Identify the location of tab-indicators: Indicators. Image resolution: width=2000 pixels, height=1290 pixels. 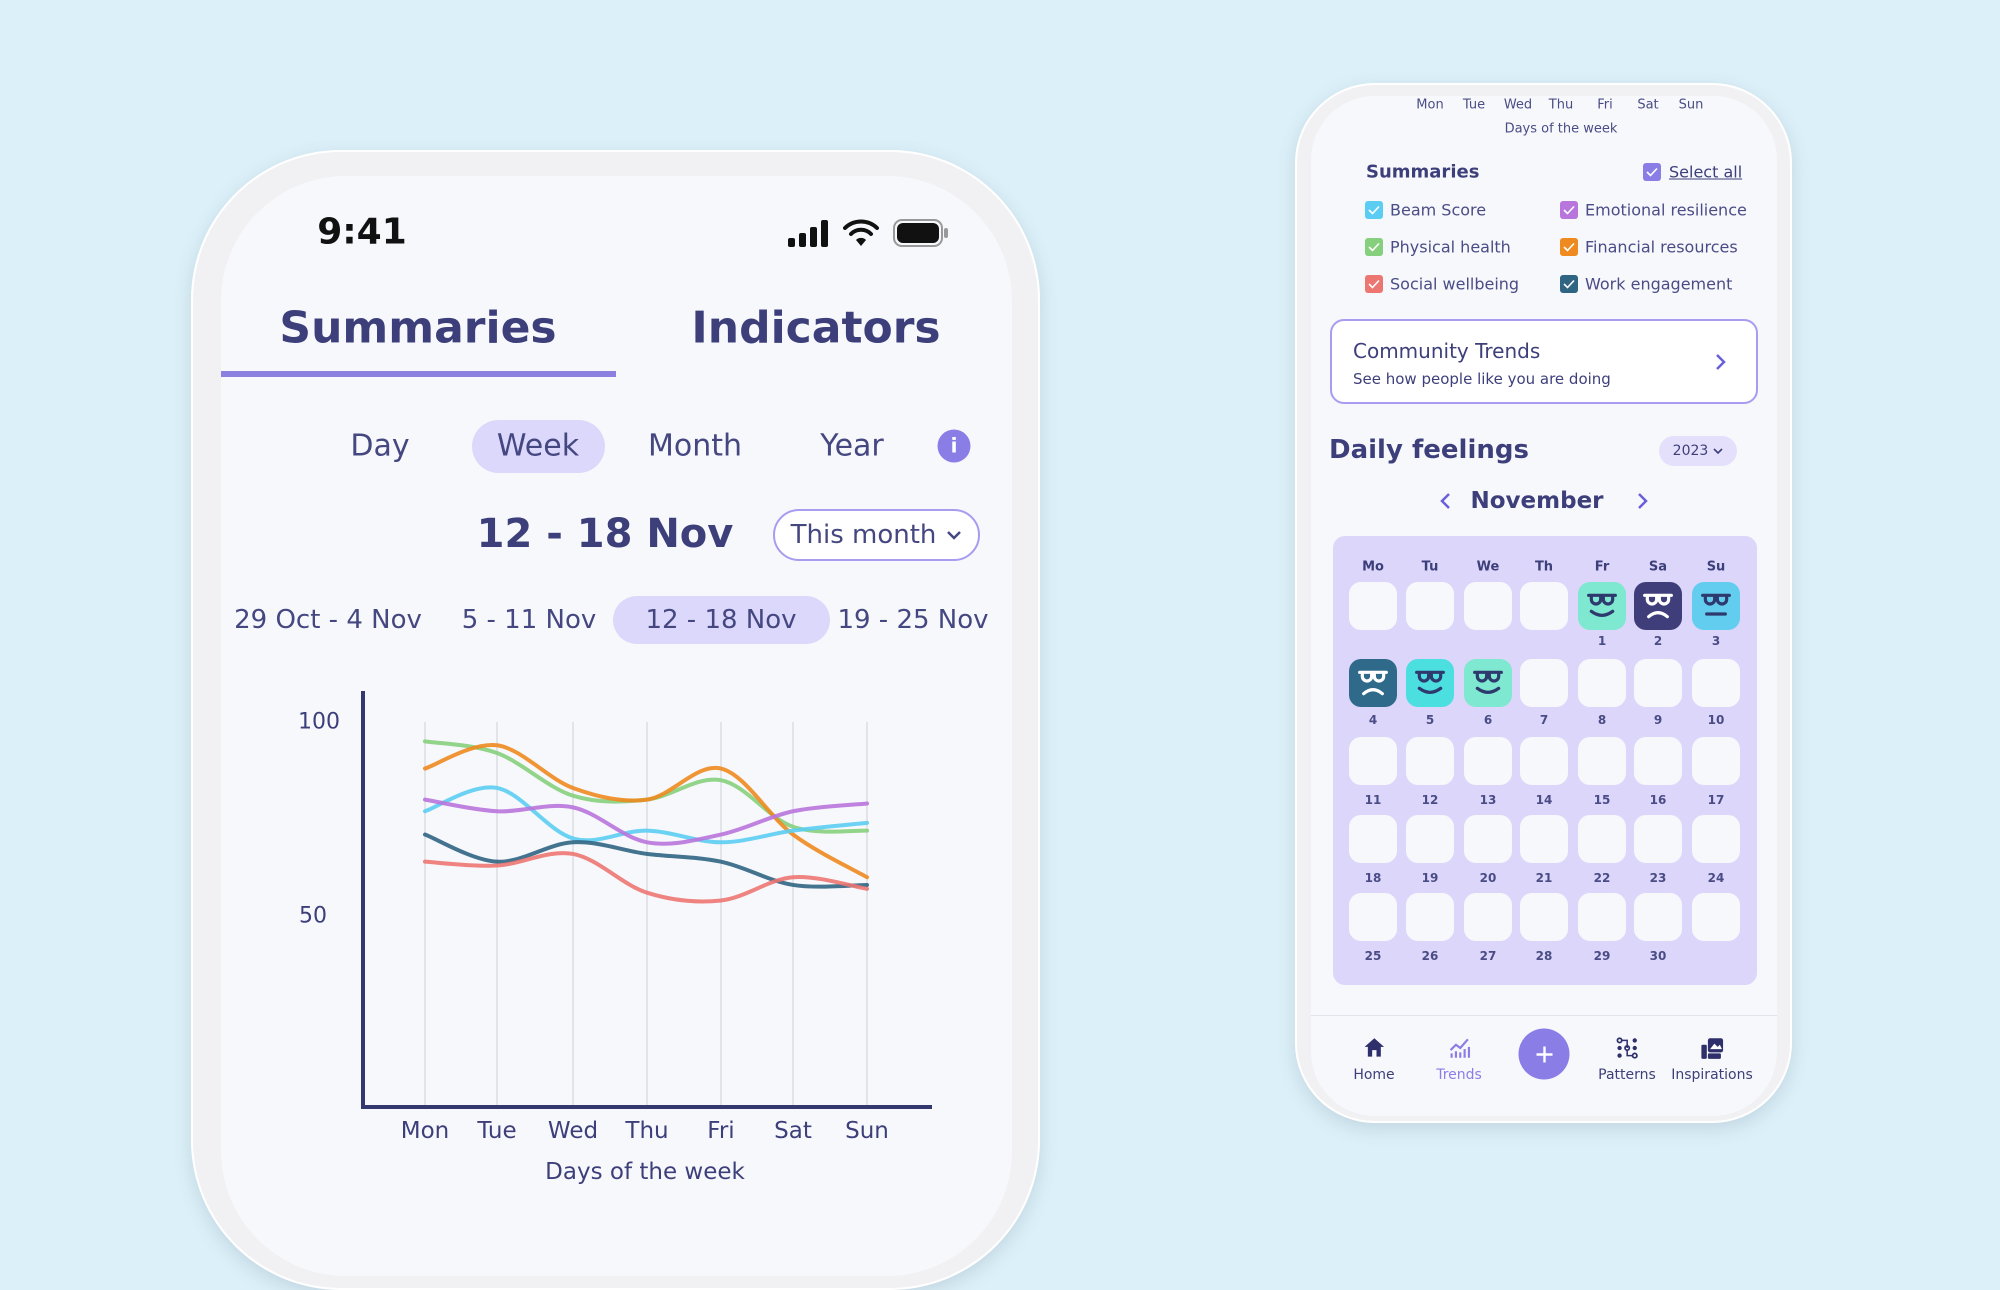
(816, 328).